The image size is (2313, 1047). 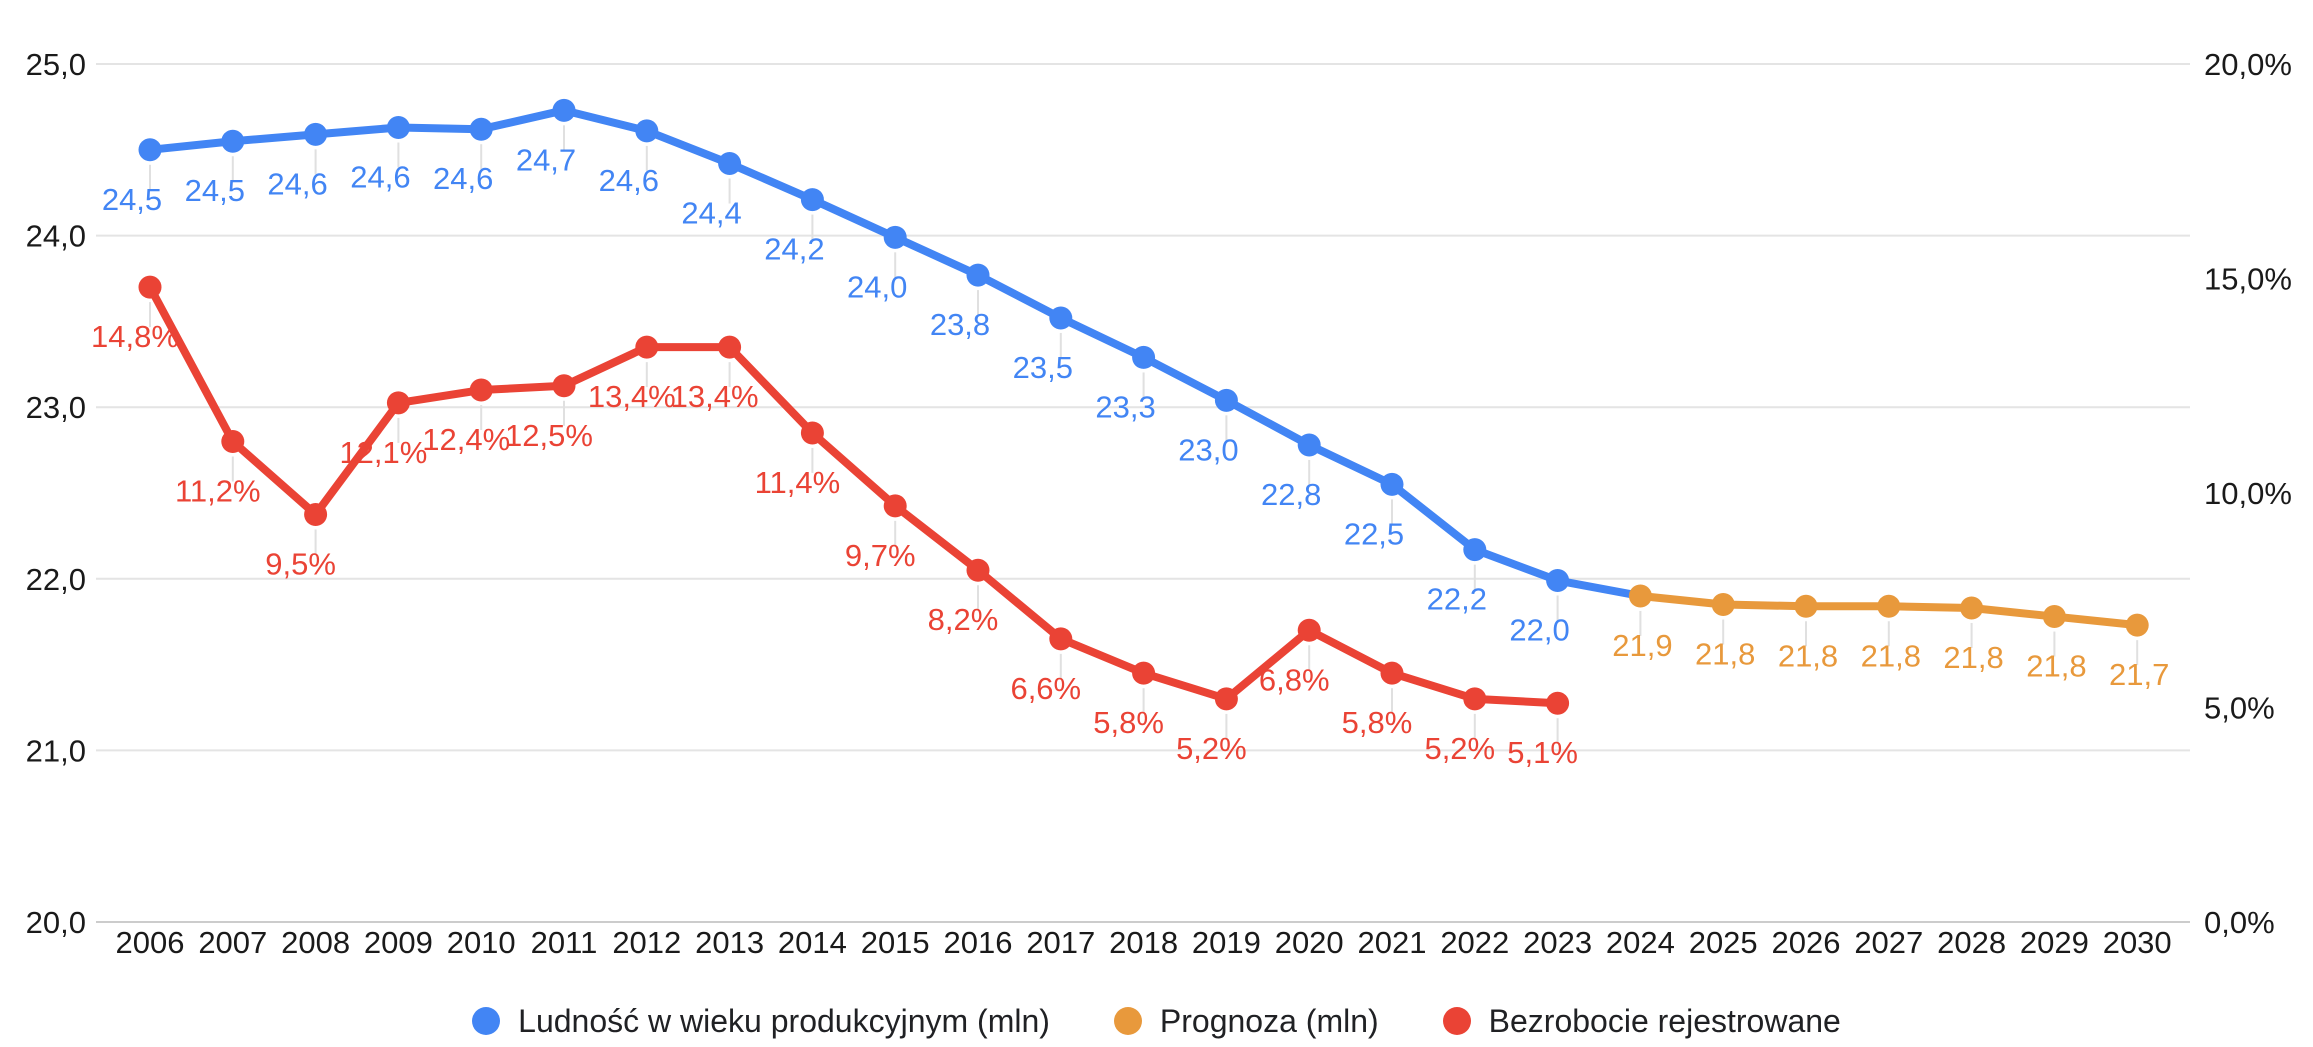 What do you see at coordinates (1392, 942) in the screenshot?
I see `x-axis-year-label: 2021` at bounding box center [1392, 942].